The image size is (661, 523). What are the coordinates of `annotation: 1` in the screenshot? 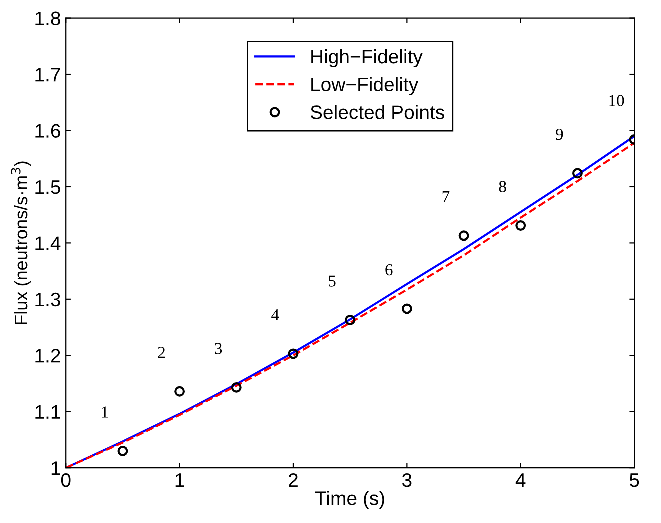 It's located at (105, 412).